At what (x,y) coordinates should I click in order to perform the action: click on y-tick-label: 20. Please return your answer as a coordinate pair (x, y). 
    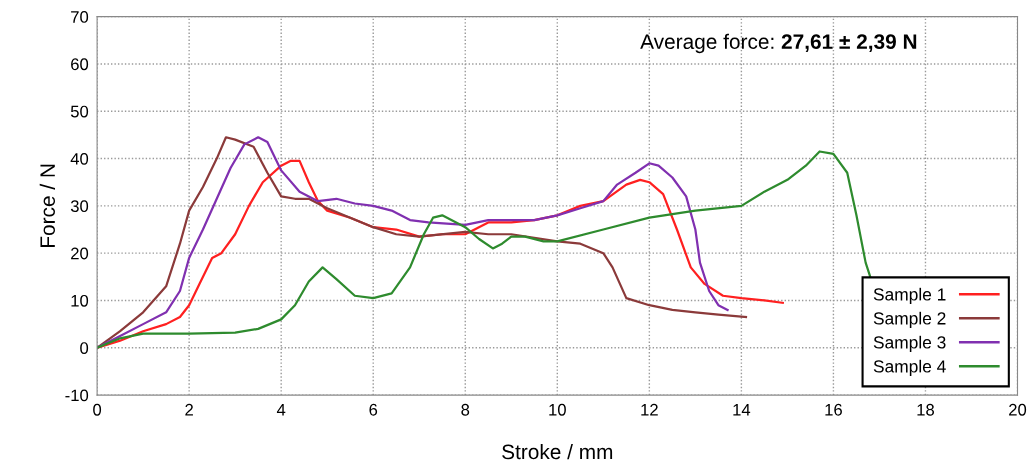
    Looking at the image, I should click on (80, 253).